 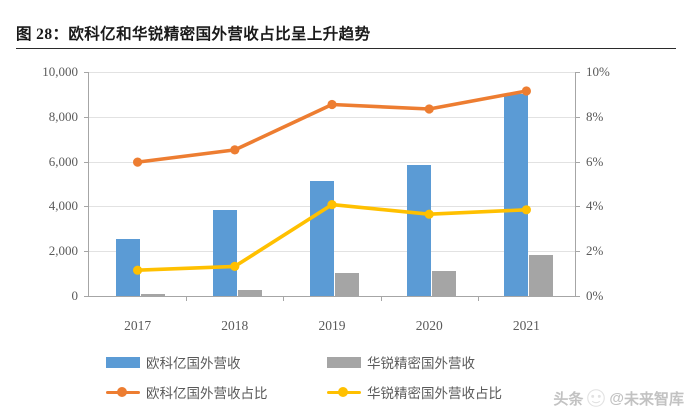 What do you see at coordinates (526, 210) in the screenshot?
I see `marker-huarui-2021` at bounding box center [526, 210].